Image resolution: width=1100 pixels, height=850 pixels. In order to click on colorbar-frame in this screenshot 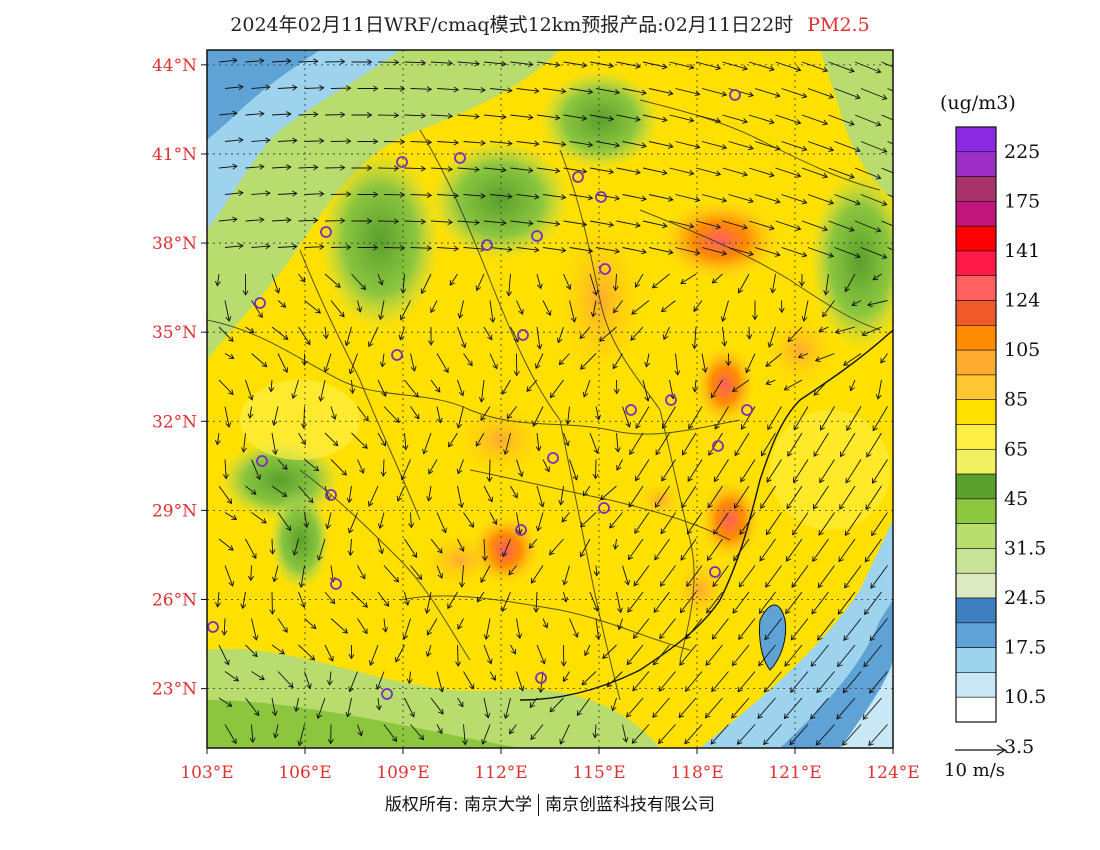, I will do `click(976, 424)`.